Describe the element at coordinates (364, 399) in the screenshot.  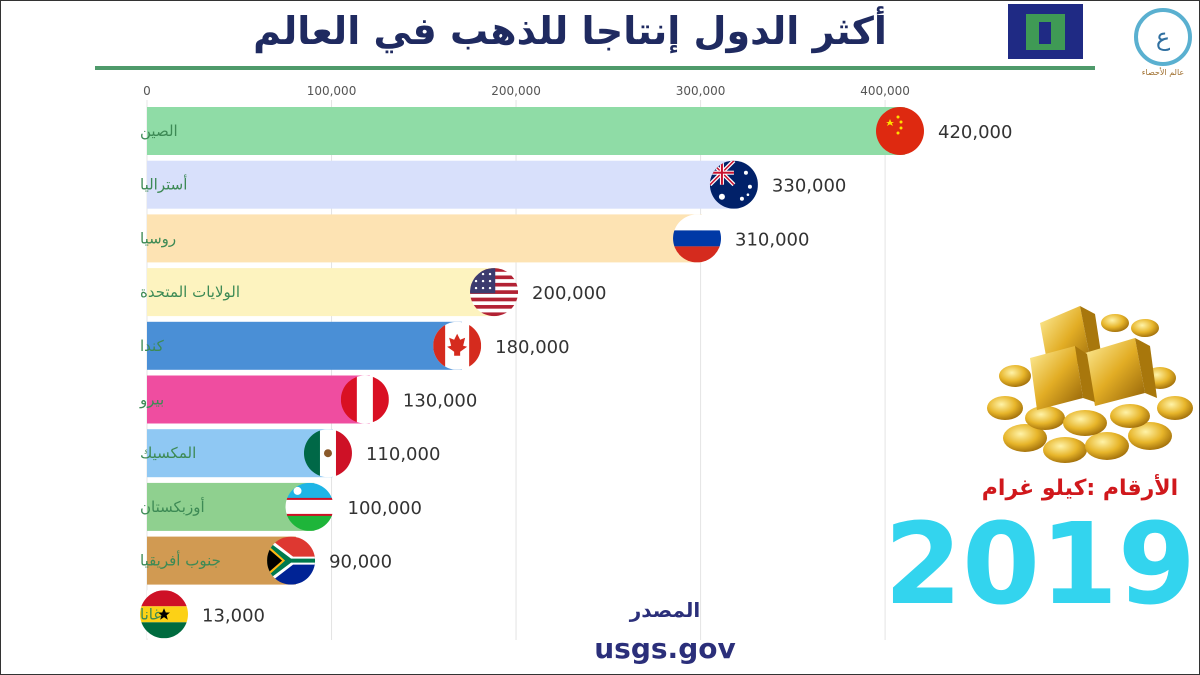
I see `peru-flag-icon` at that location.